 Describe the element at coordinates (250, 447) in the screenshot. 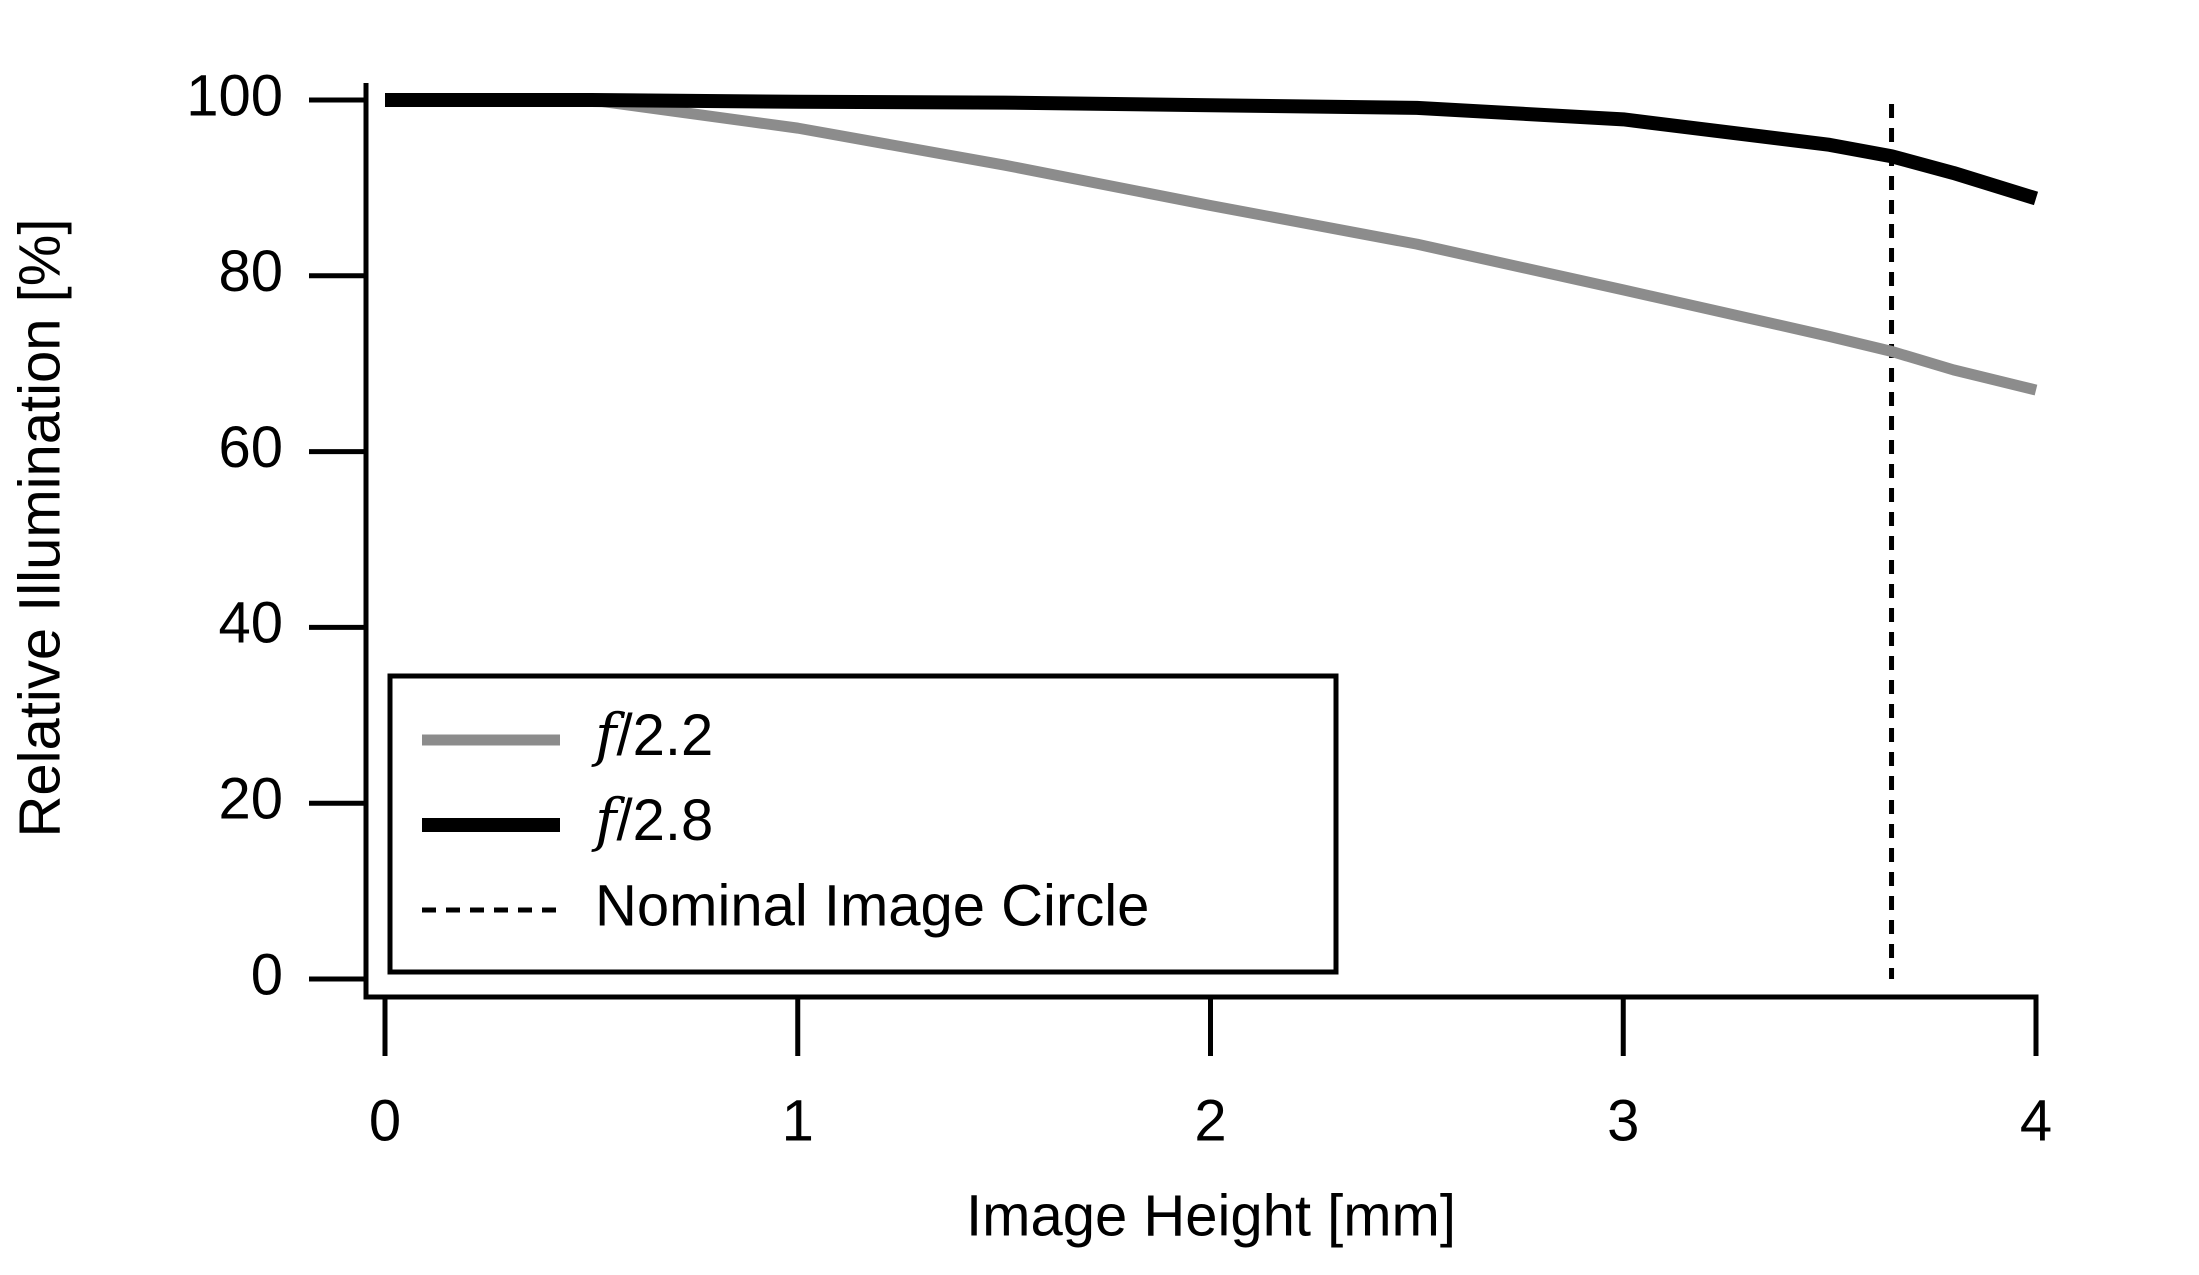

I see `y-tick-label: 60` at that location.